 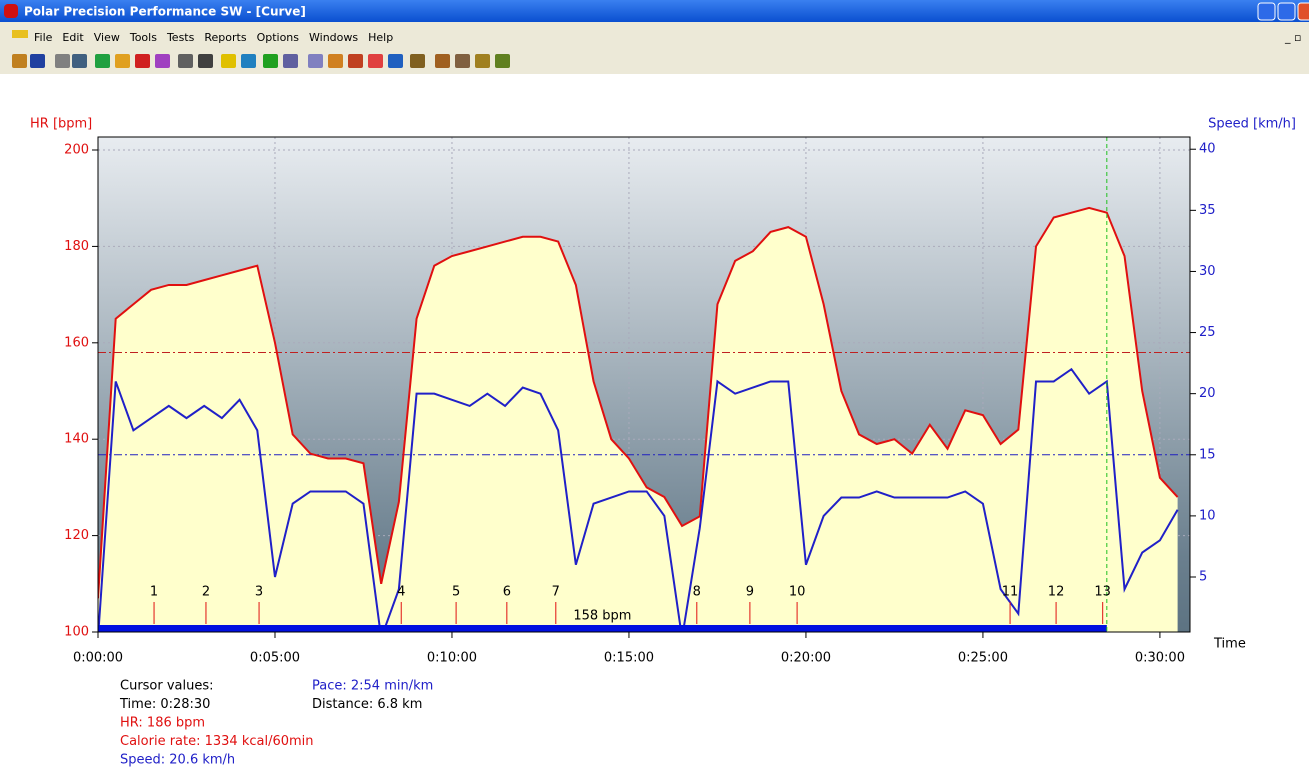 I want to click on menu-item: Edit, so click(x=73, y=37).